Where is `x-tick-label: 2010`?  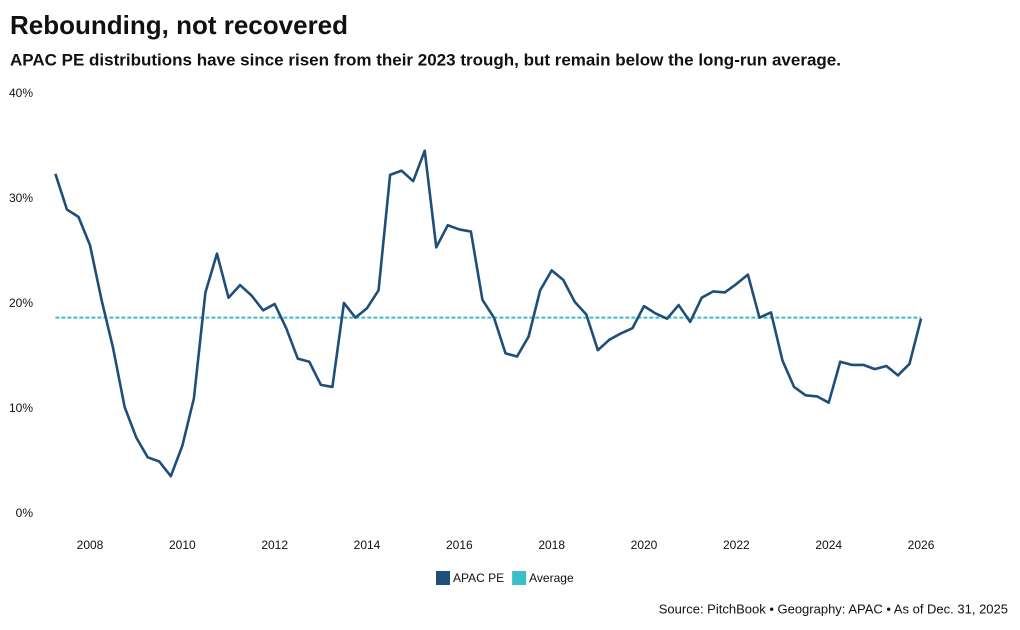 x-tick-label: 2010 is located at coordinates (182, 545).